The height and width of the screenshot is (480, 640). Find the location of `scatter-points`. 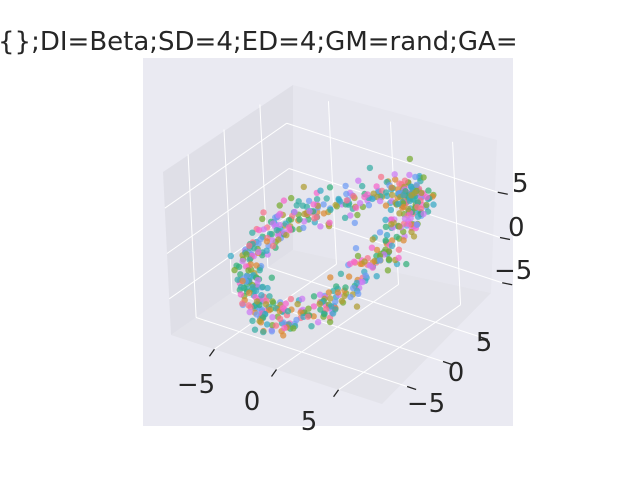

scatter-points is located at coordinates (332, 247).